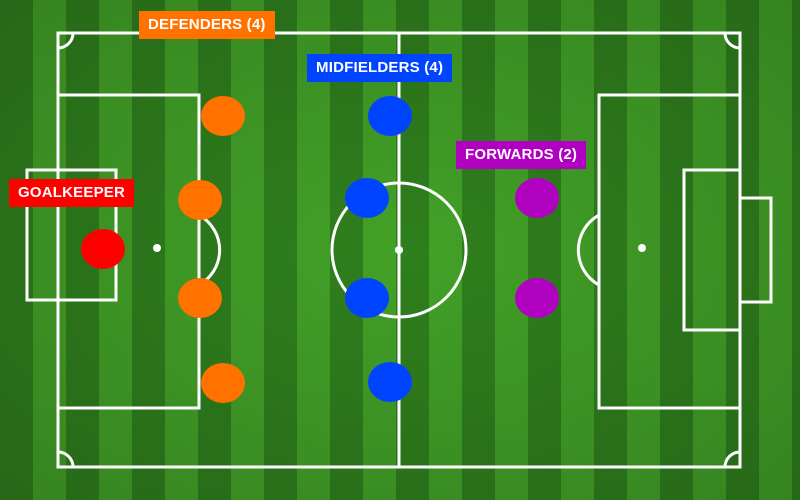 This screenshot has height=500, width=800. What do you see at coordinates (207, 25) in the screenshot?
I see `label-defenders: DEFENDERS (4)` at bounding box center [207, 25].